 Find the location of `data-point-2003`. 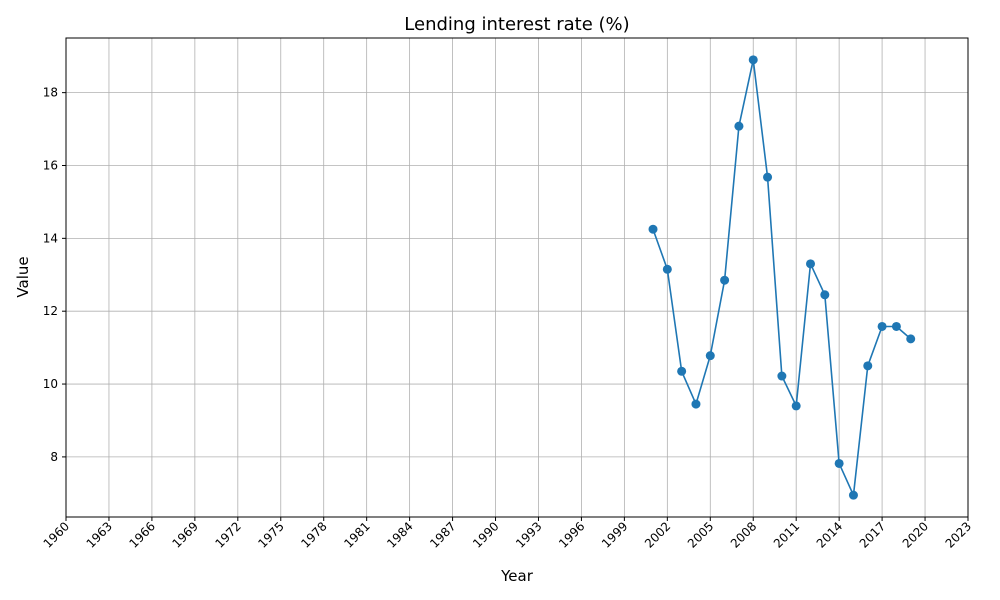

data-point-2003 is located at coordinates (682, 371).